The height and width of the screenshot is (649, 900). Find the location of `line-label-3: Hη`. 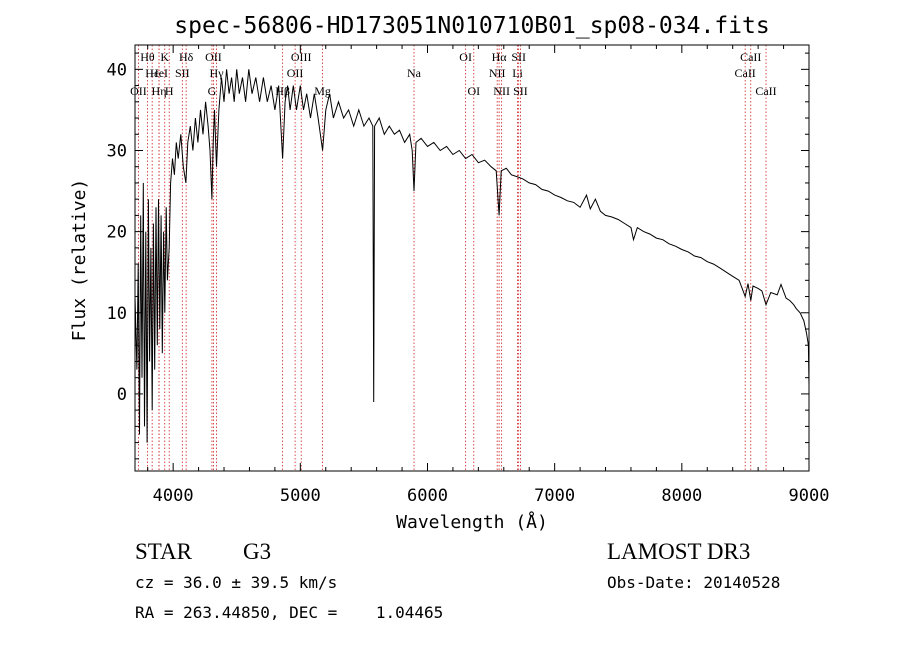

line-label-3: Hη is located at coordinates (159, 91).